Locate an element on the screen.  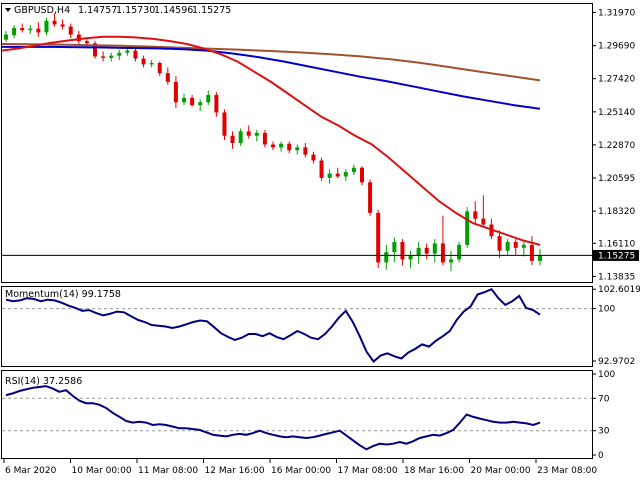
price-tick-label: 1.20595 is located at coordinates (616, 179).